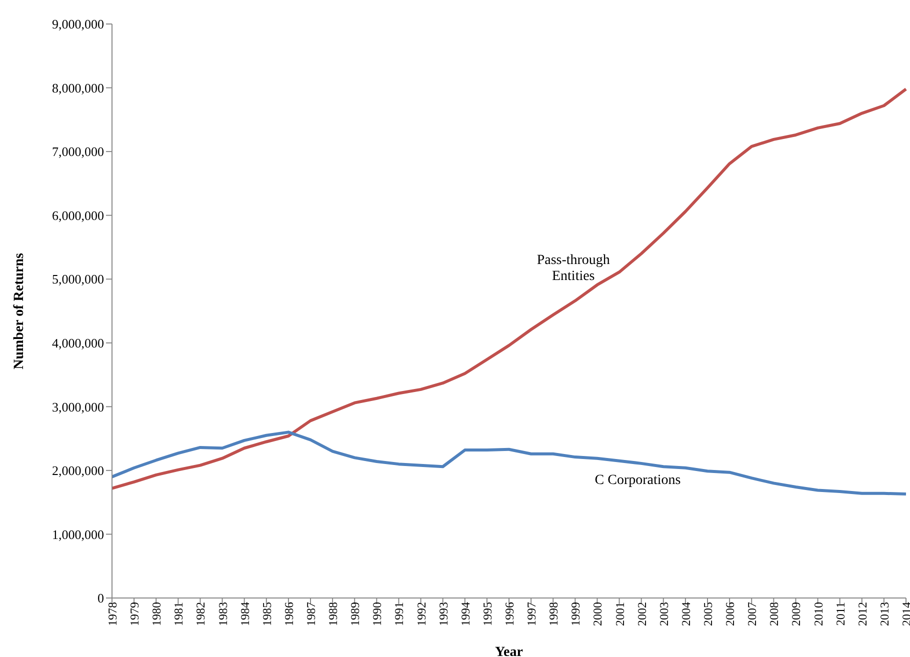 The width and height of the screenshot is (910, 657). I want to click on y-tick-label: 3,000,000, so click(78, 406).